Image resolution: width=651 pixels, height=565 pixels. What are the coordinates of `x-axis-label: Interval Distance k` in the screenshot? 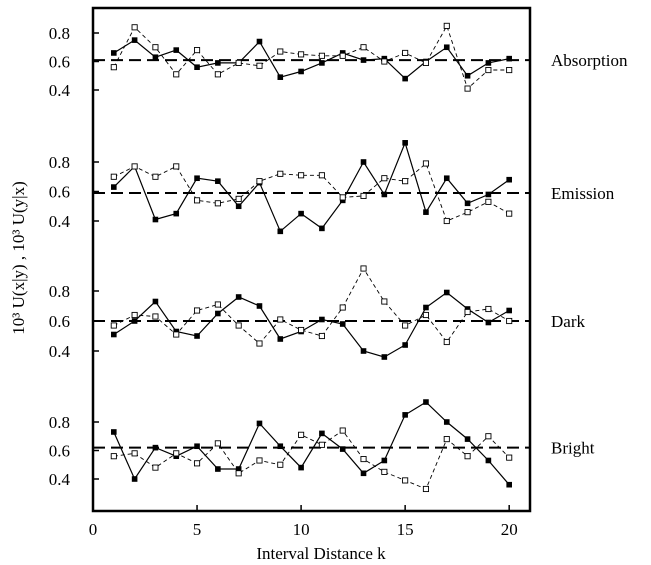 It's located at (321, 553).